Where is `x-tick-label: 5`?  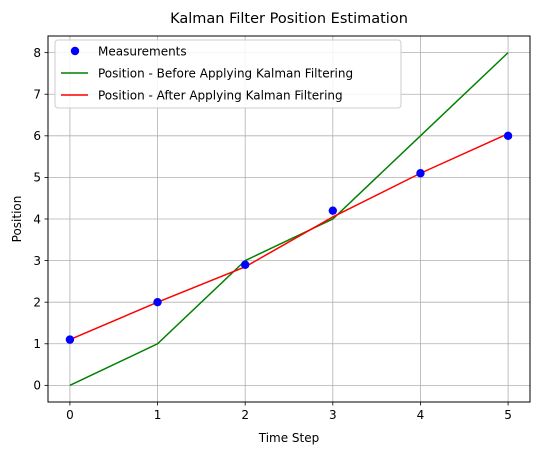
x-tick-label: 5 is located at coordinates (508, 415).